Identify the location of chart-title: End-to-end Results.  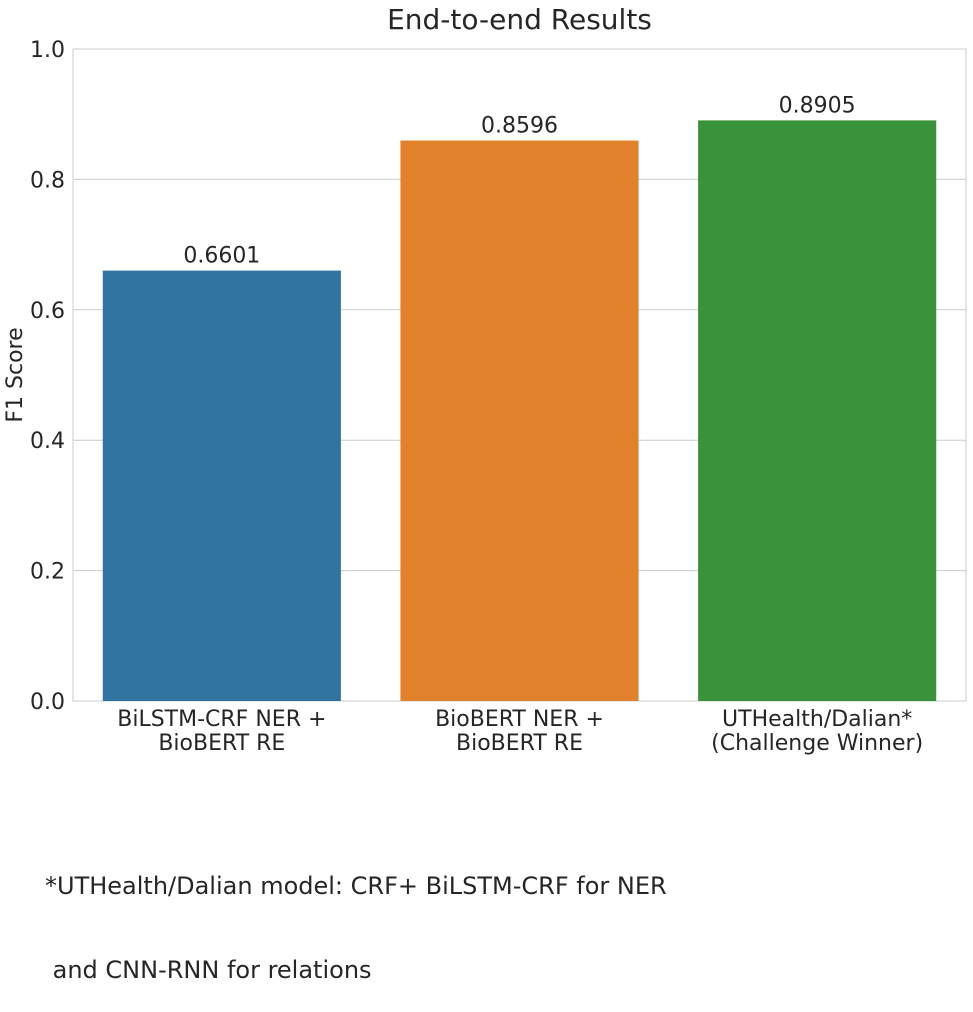
(519, 19).